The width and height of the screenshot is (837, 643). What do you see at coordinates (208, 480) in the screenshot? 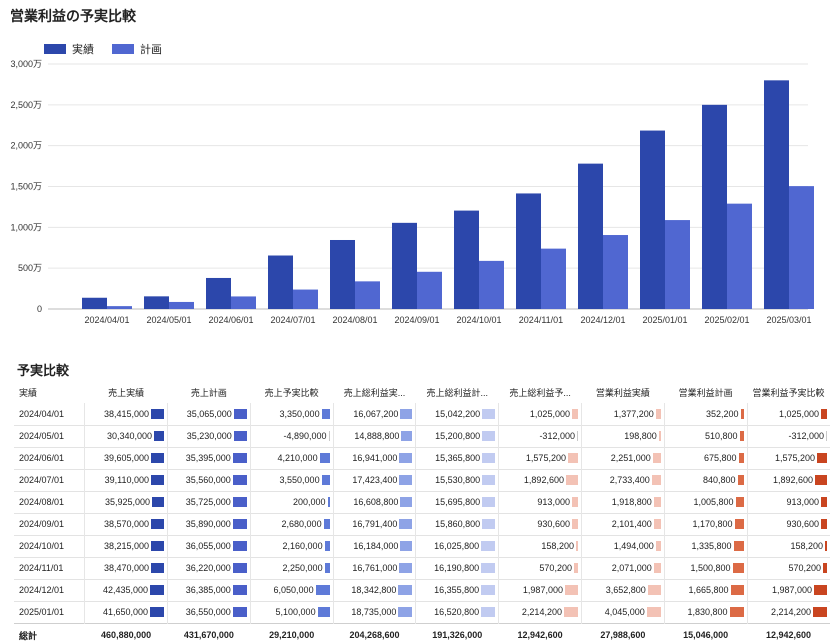
I see `table-cell: 35,560,000` at bounding box center [208, 480].